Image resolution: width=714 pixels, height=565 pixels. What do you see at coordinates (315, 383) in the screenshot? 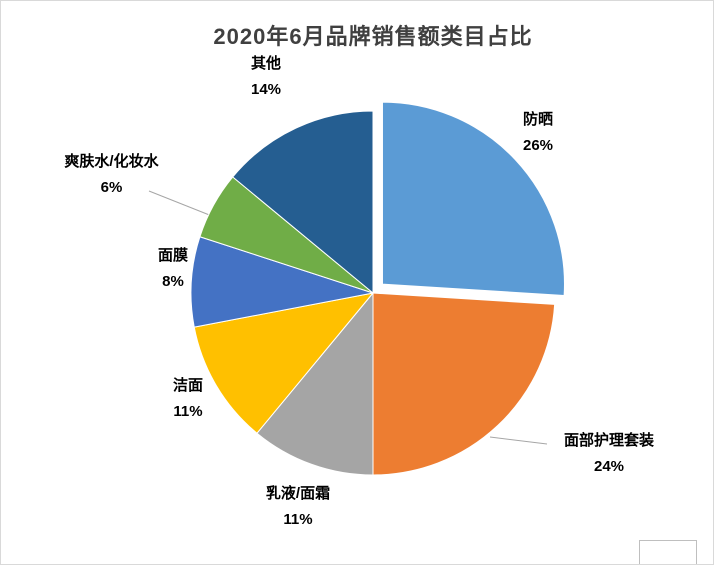
I see `pie-slice-lotion-cream` at bounding box center [315, 383].